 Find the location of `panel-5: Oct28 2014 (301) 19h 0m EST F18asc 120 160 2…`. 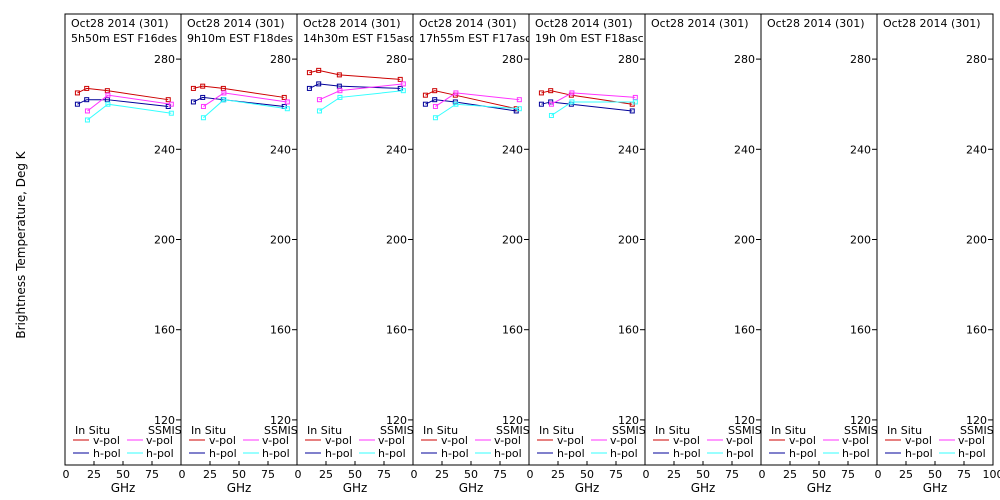

panel-5: Oct28 2014 (301) 19h 0m EST F18asc 120 160 2… is located at coordinates (586, 254).